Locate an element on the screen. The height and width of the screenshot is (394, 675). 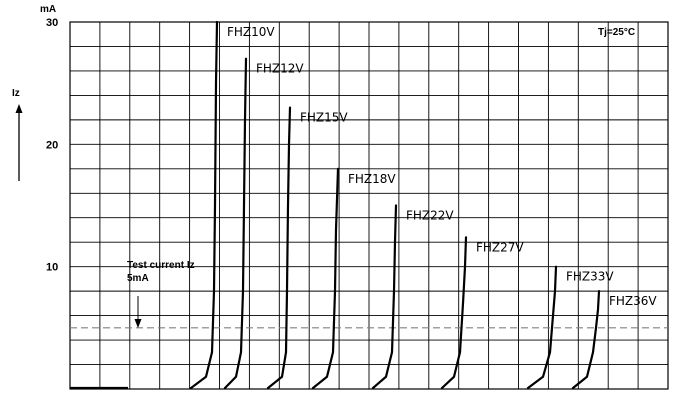
y-tick-label: 30 is located at coordinates (52, 23).